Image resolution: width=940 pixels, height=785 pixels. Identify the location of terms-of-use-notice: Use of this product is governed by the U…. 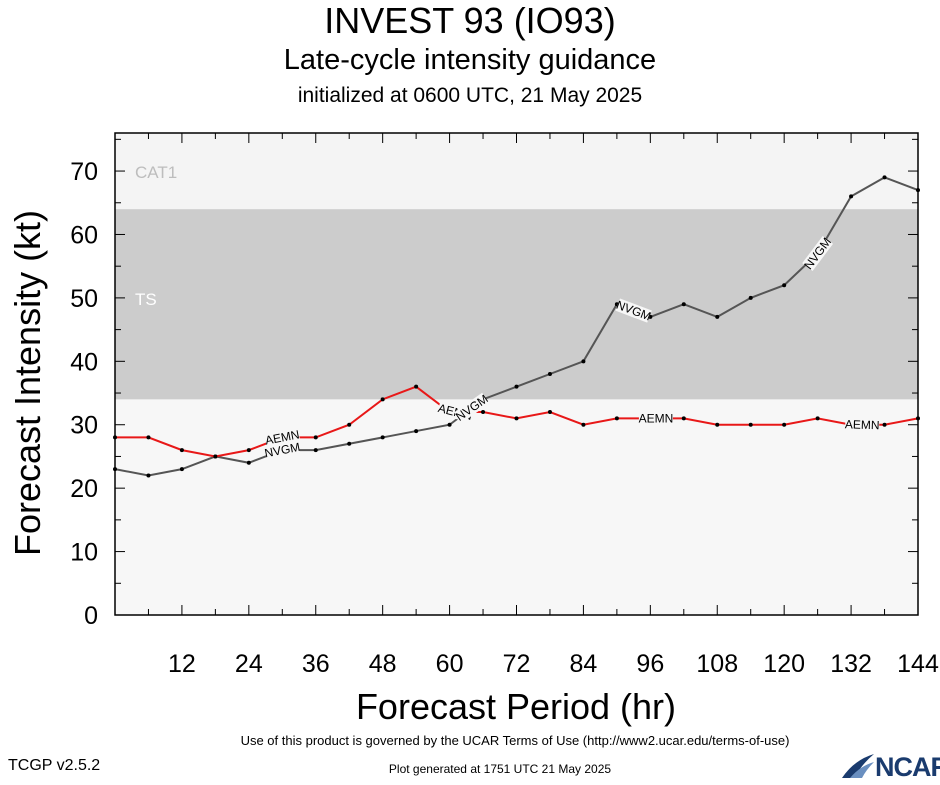
(515, 740).